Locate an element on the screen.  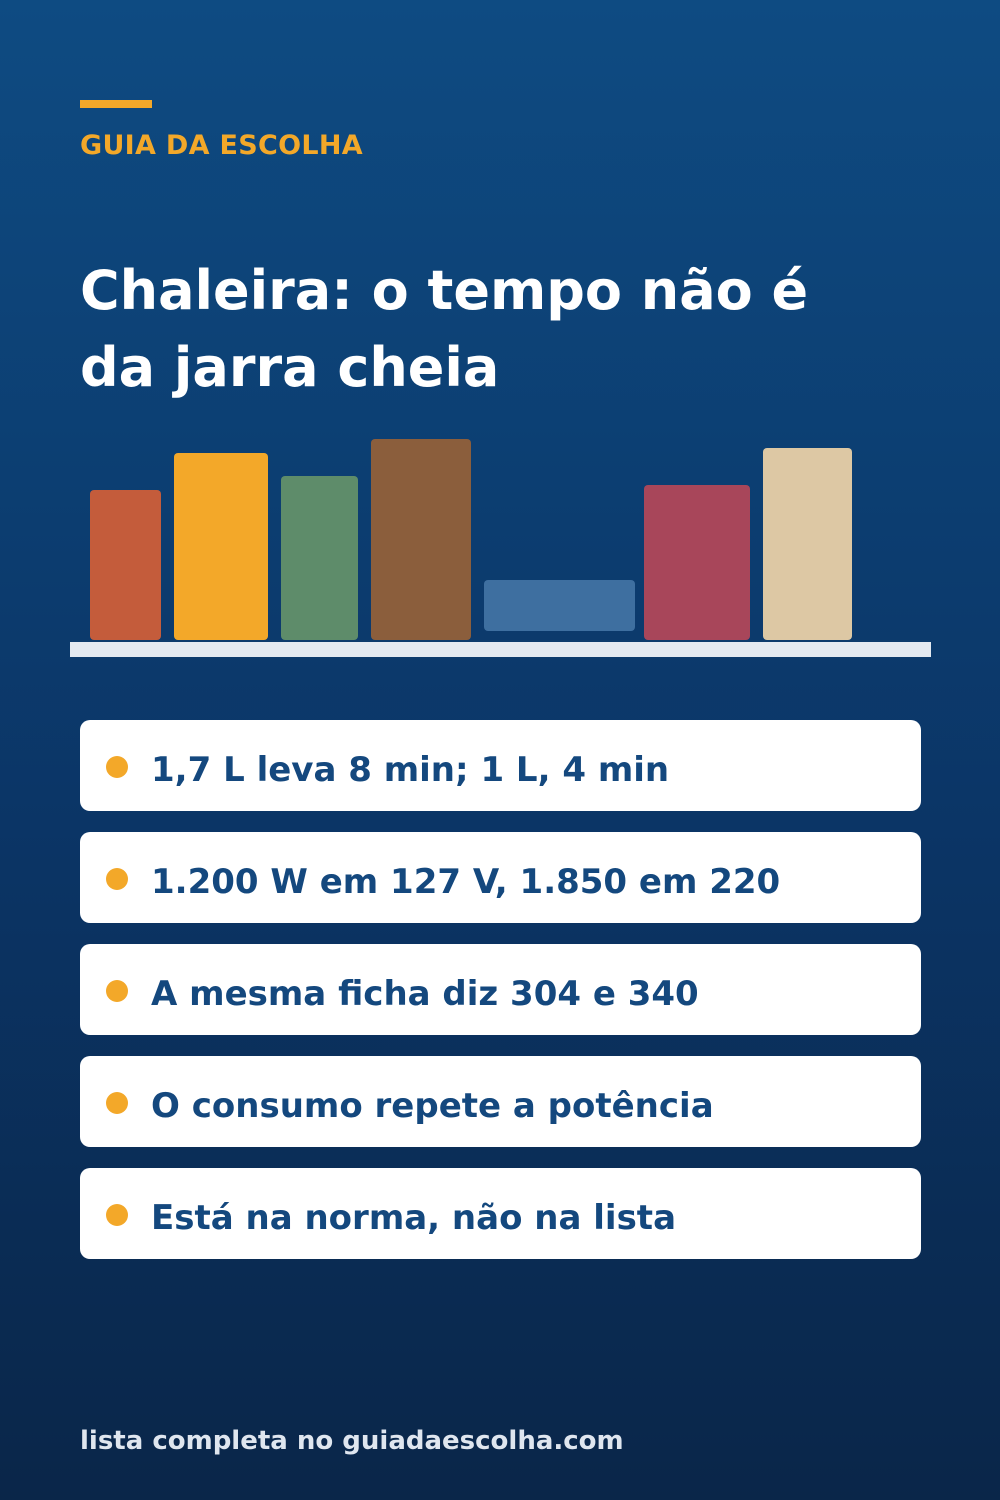
list-item-text: O consumo repete a potência is located at coordinates (432, 1106).